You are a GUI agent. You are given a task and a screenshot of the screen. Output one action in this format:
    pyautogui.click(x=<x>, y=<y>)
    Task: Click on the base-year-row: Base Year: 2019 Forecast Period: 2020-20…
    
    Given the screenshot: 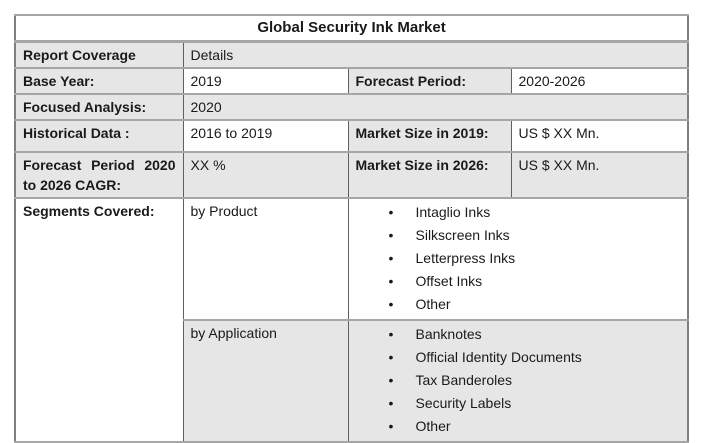 What is the action you would take?
    pyautogui.click(x=351, y=81)
    